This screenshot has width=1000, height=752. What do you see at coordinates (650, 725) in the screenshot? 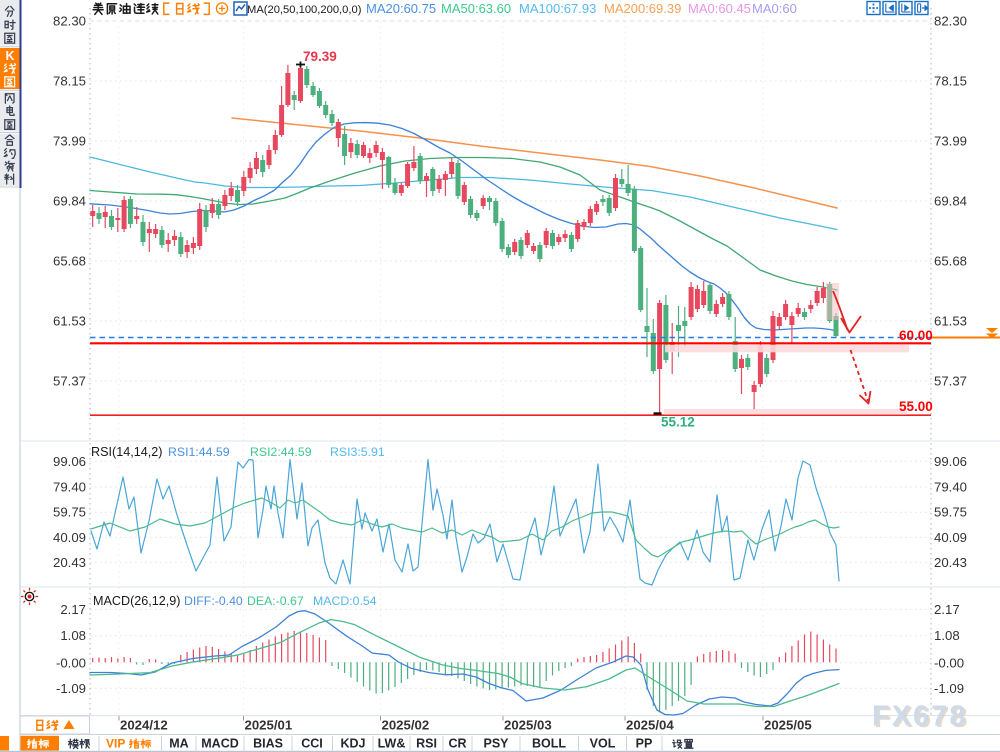
I see `svg-text: 2025/04` at bounding box center [650, 725].